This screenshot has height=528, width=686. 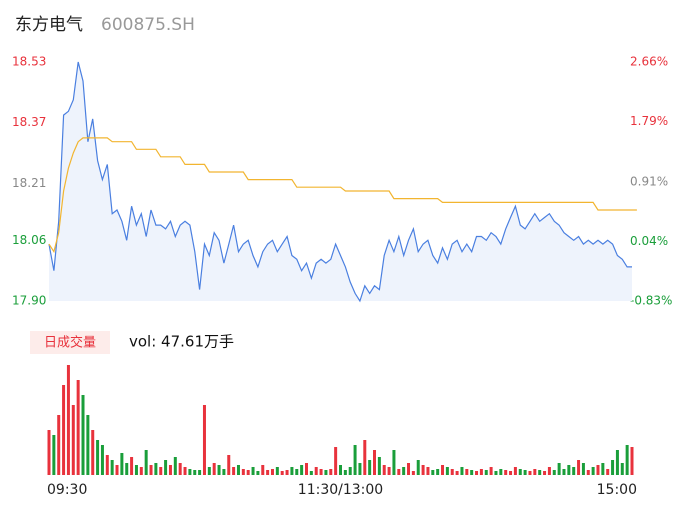 I want to click on y2-tick-label: 0.91%, so click(x=649, y=181).